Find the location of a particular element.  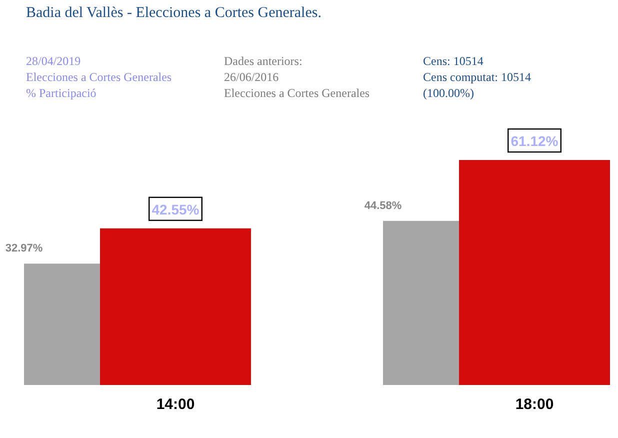

text: 26/06/2016 is located at coordinates (251, 77).